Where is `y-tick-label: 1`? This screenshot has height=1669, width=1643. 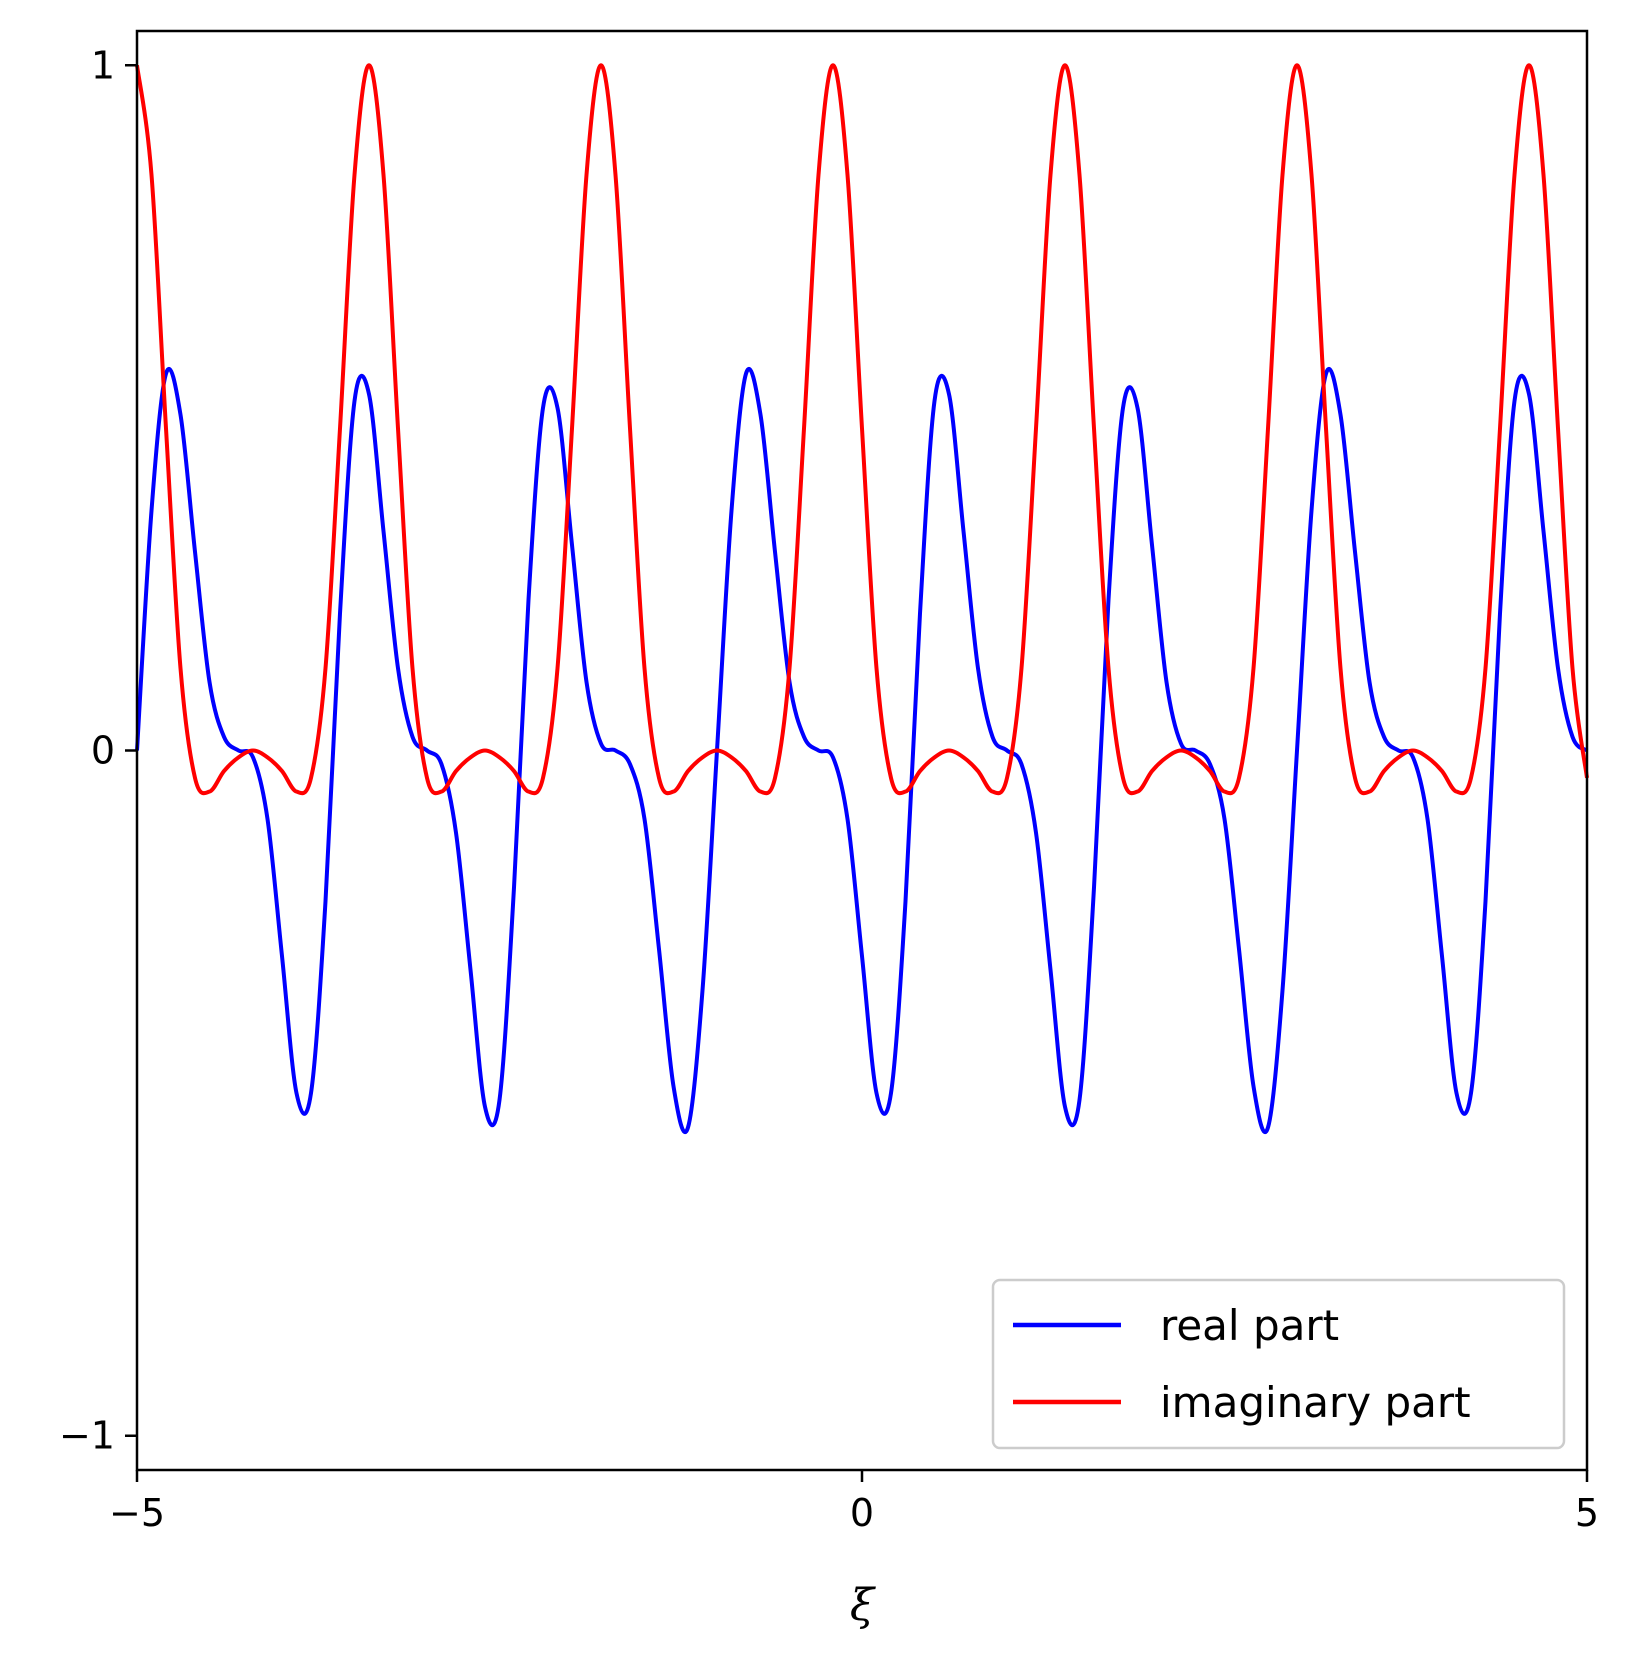 y-tick-label: 1 is located at coordinates (103, 65).